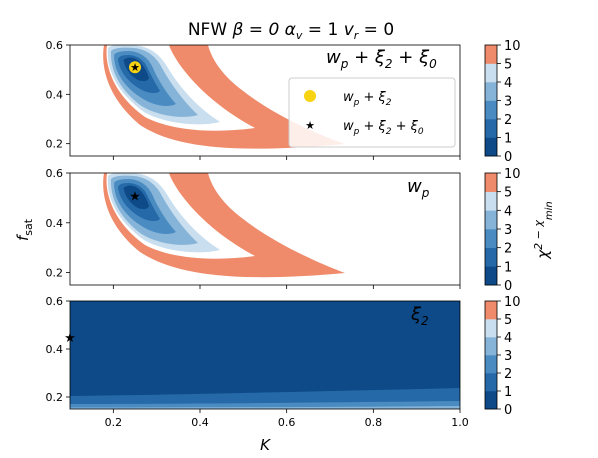 The height and width of the screenshot is (458, 598). I want to click on y-ticks-panel-3: 0.2 0.4 0.6, so click(58, 349).